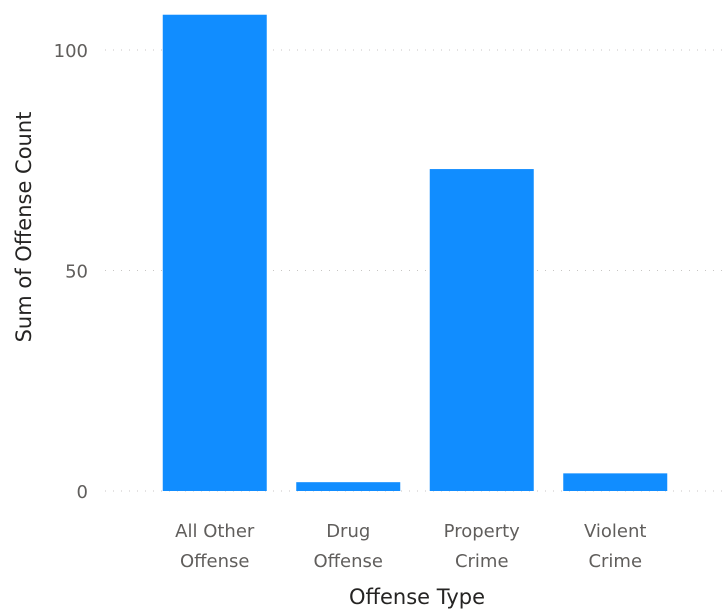  I want to click on y-tick-label: 50, so click(76, 272).